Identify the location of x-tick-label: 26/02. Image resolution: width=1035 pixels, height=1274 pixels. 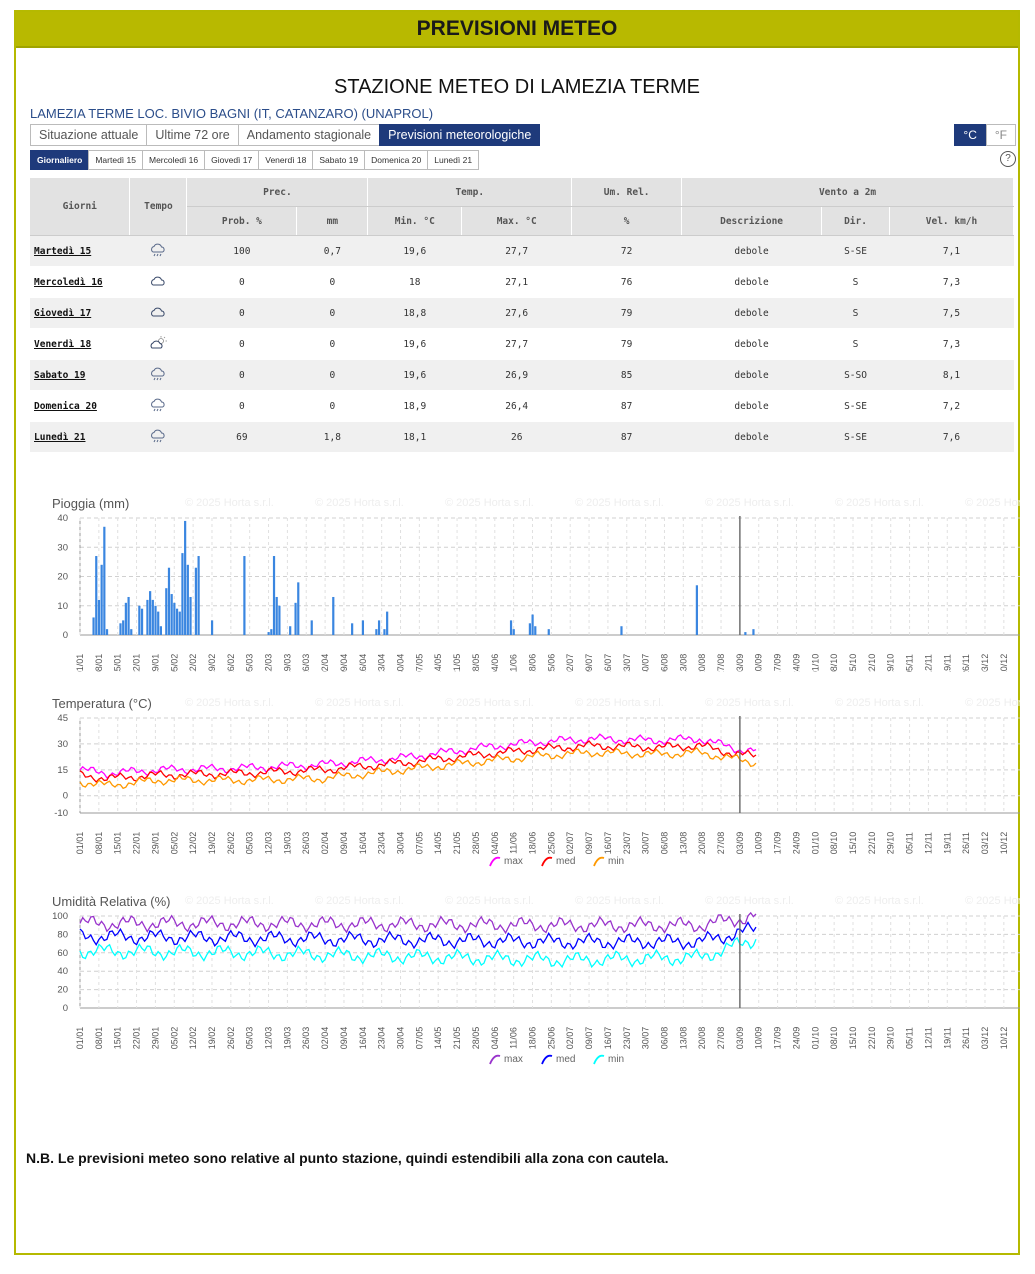
(231, 663).